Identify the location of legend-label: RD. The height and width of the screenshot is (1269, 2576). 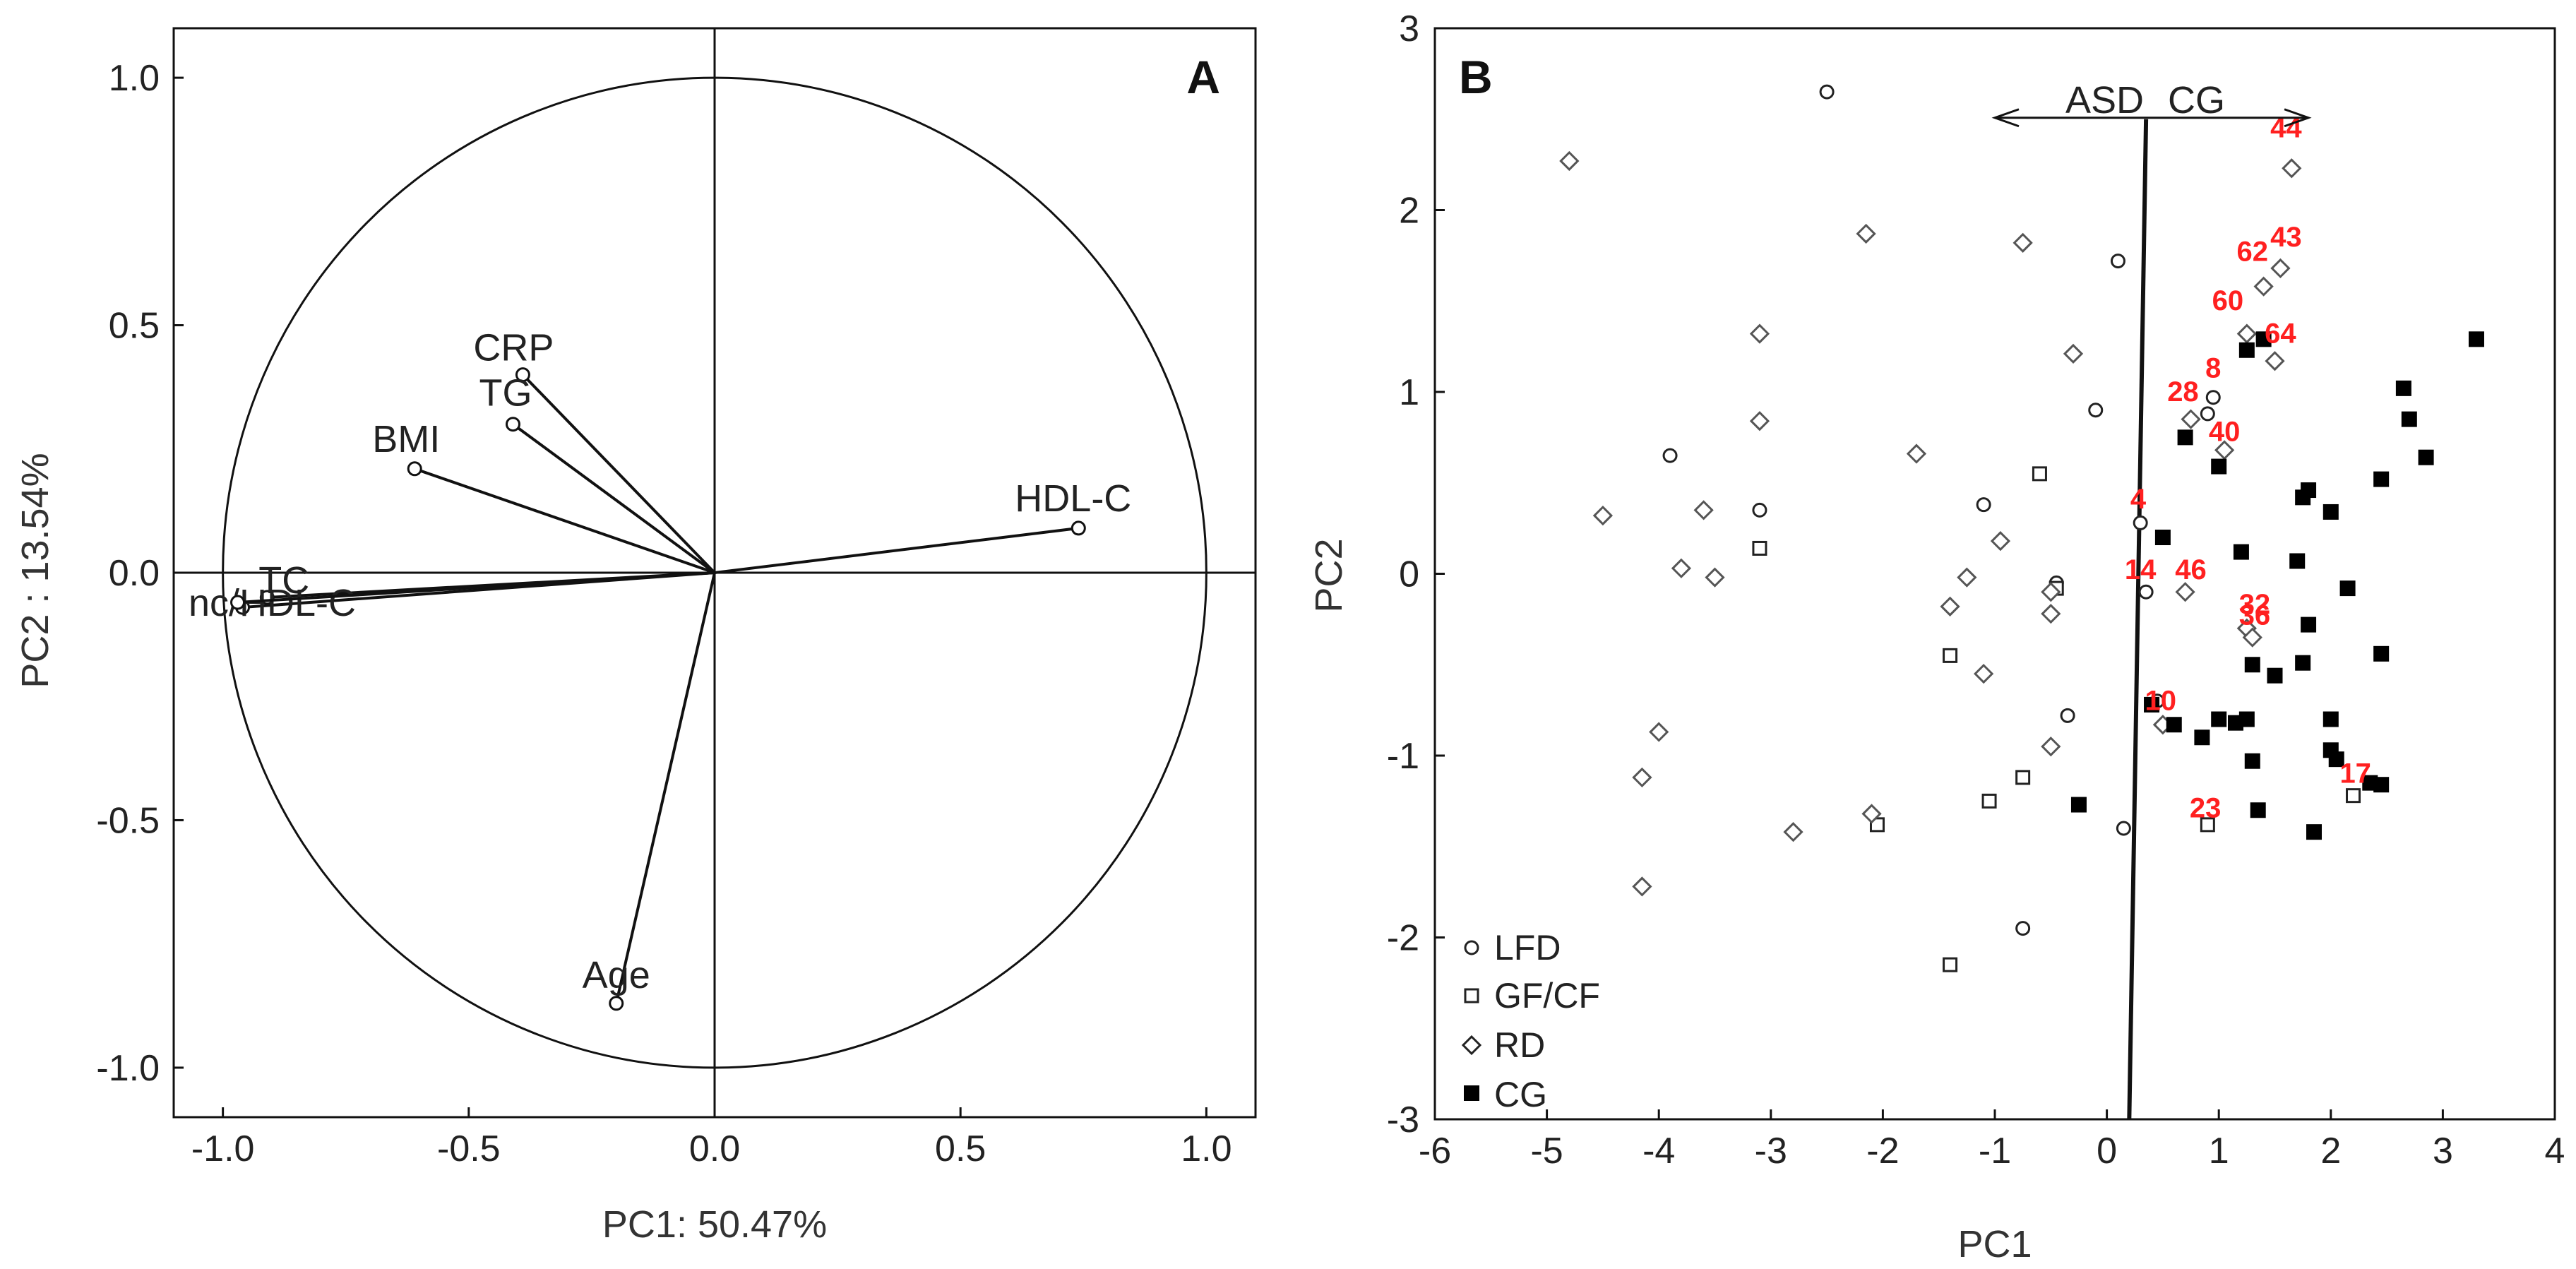
(1519, 1045).